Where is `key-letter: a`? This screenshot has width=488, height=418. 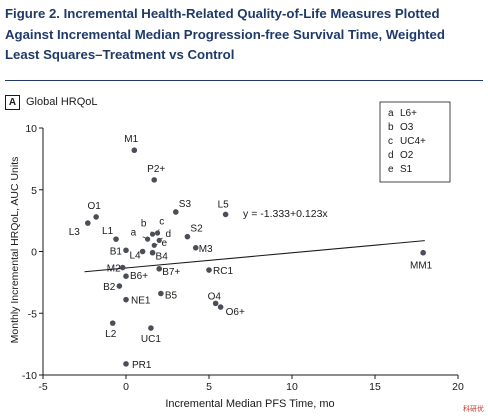
key-letter: a is located at coordinates (391, 113).